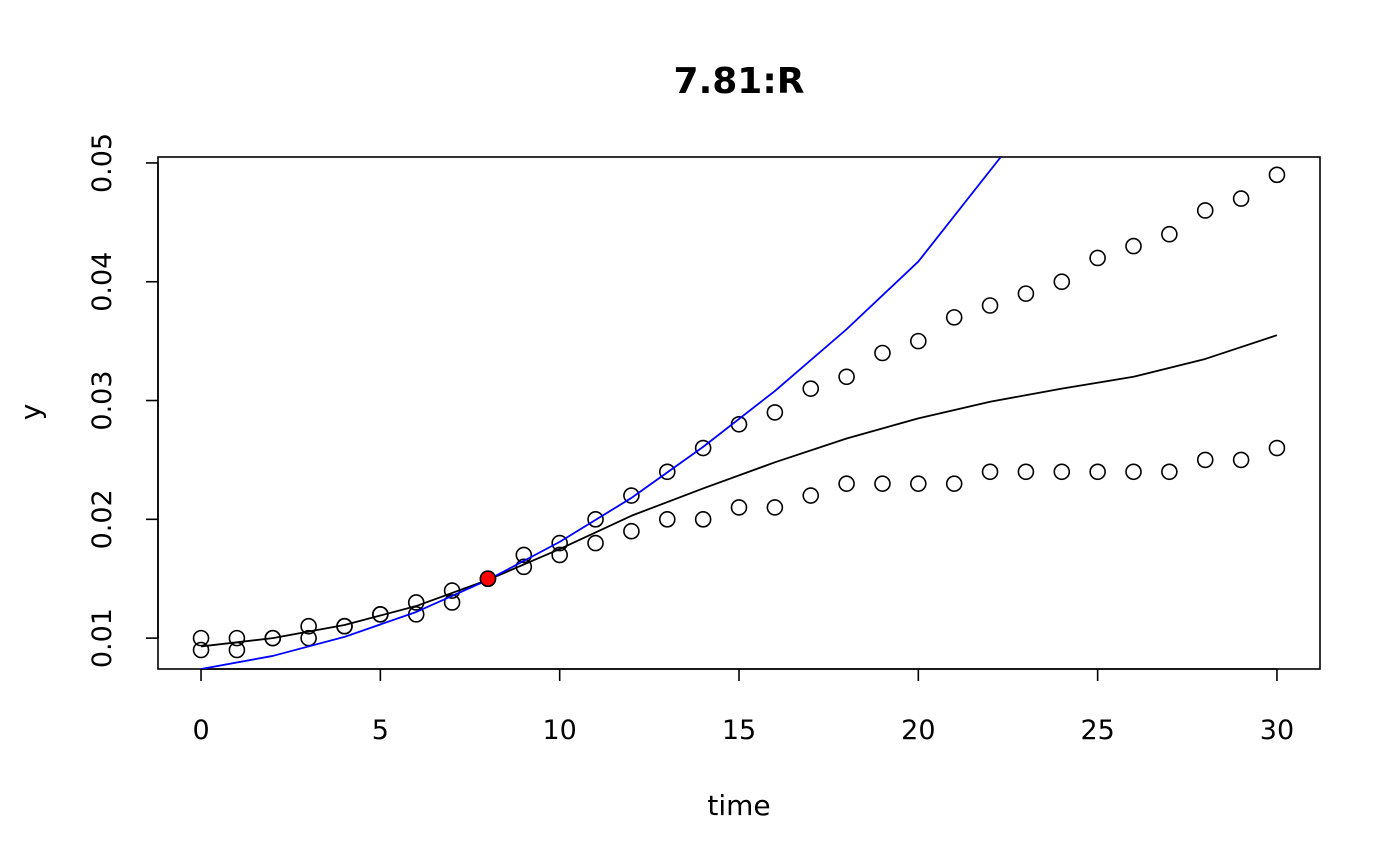  Describe the element at coordinates (102, 163) in the screenshot. I see `y-tick-label: 0.05` at that location.